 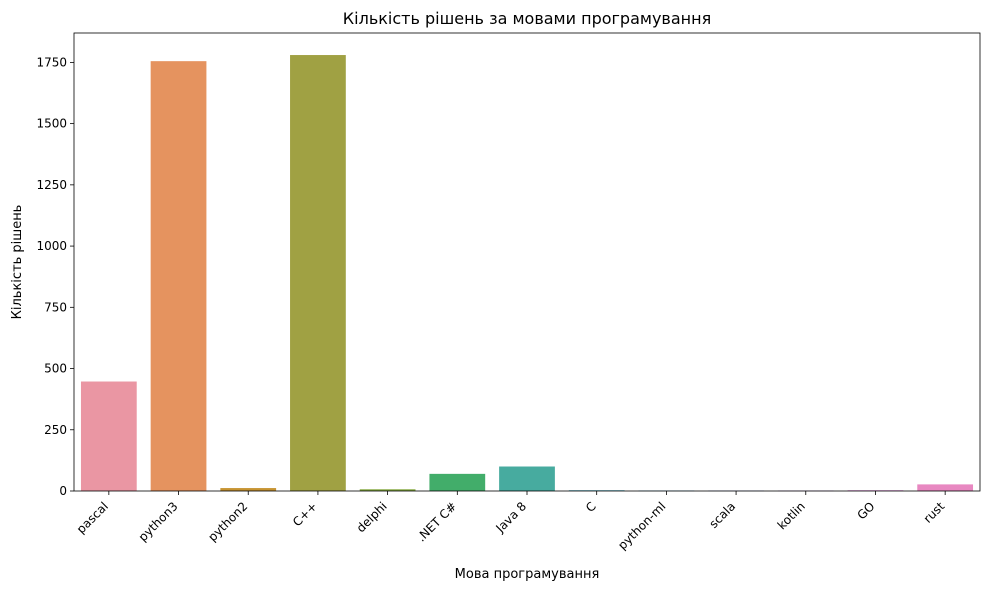 I want to click on x-tick-label: kotlin, so click(x=791, y=515).